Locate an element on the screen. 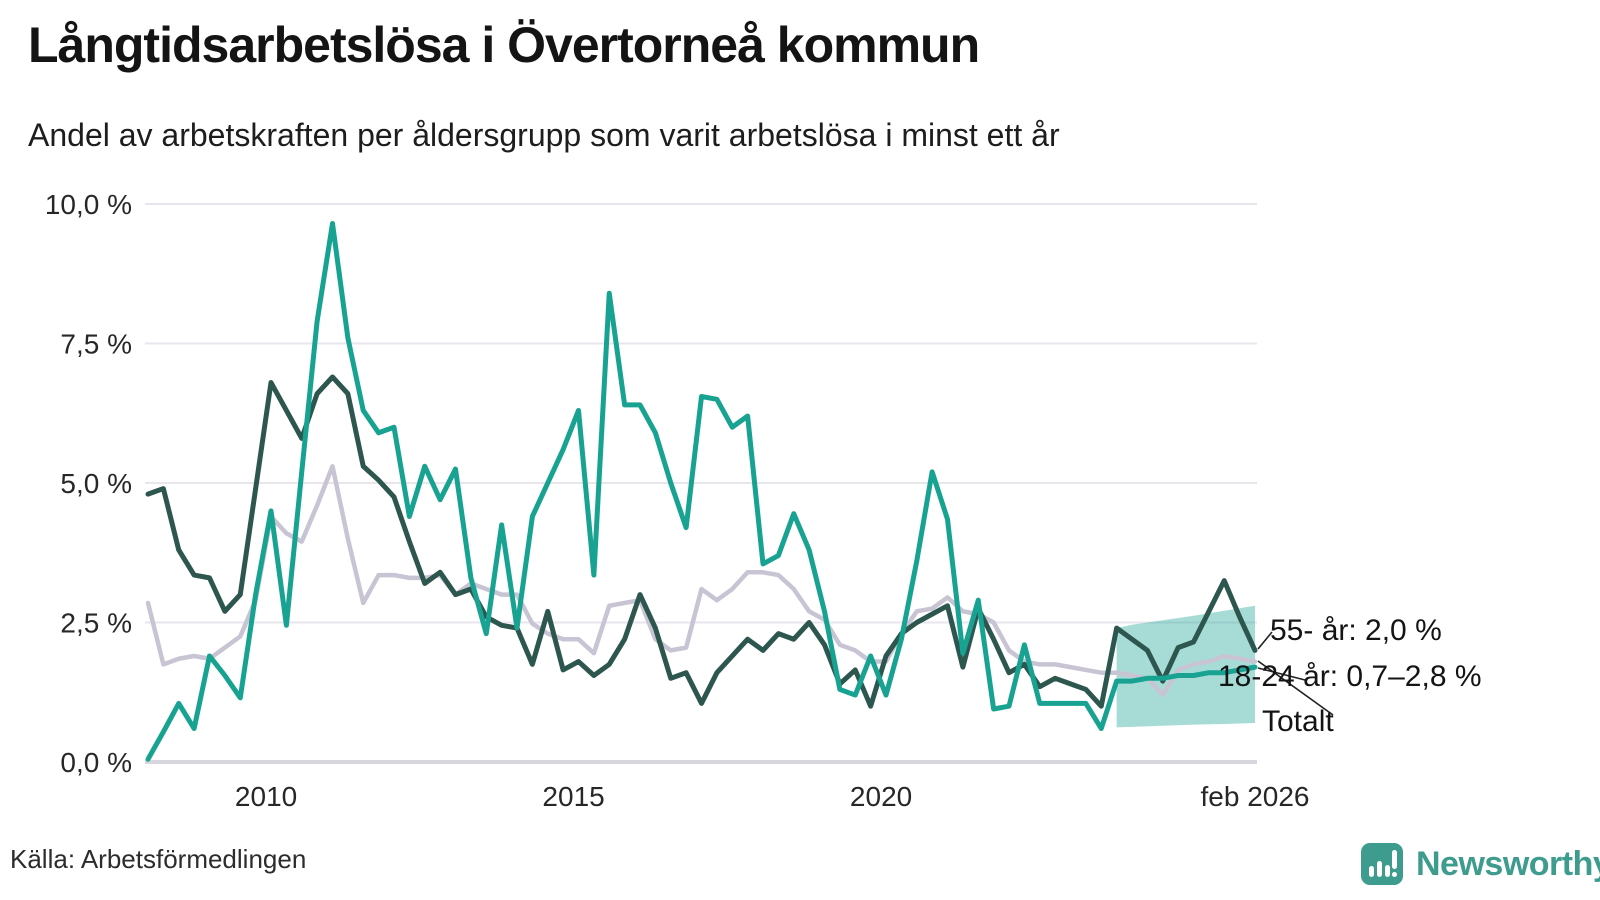  x-tick-label: 2020 is located at coordinates (881, 796).